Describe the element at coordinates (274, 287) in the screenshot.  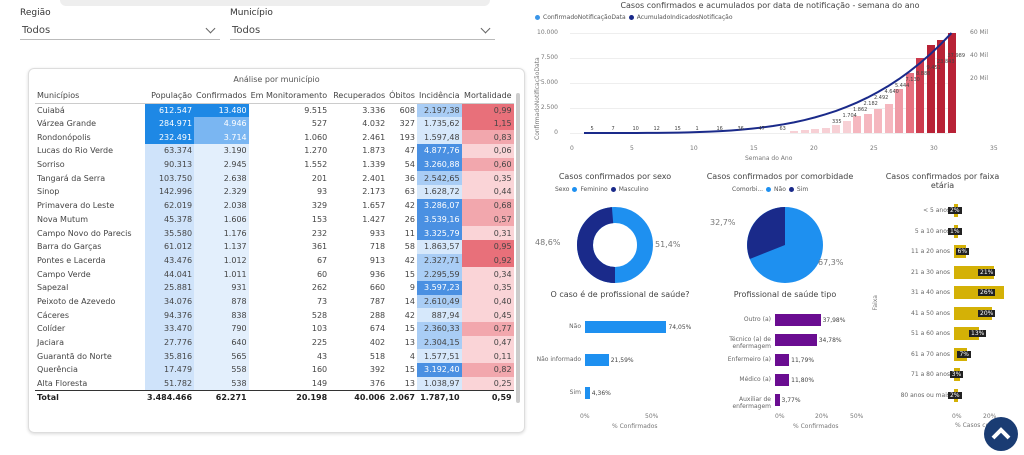
I see `table-row: Sapezal 25.881 931 262 660 9 3.597,23 0,35` at that location.